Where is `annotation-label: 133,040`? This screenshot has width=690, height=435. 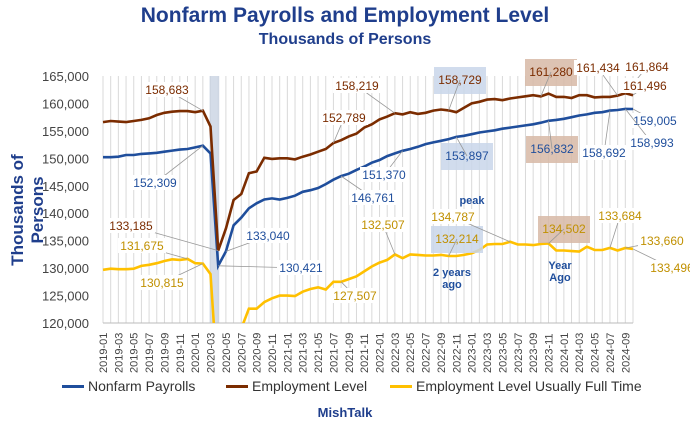 annotation-label: 133,040 is located at coordinates (268, 236).